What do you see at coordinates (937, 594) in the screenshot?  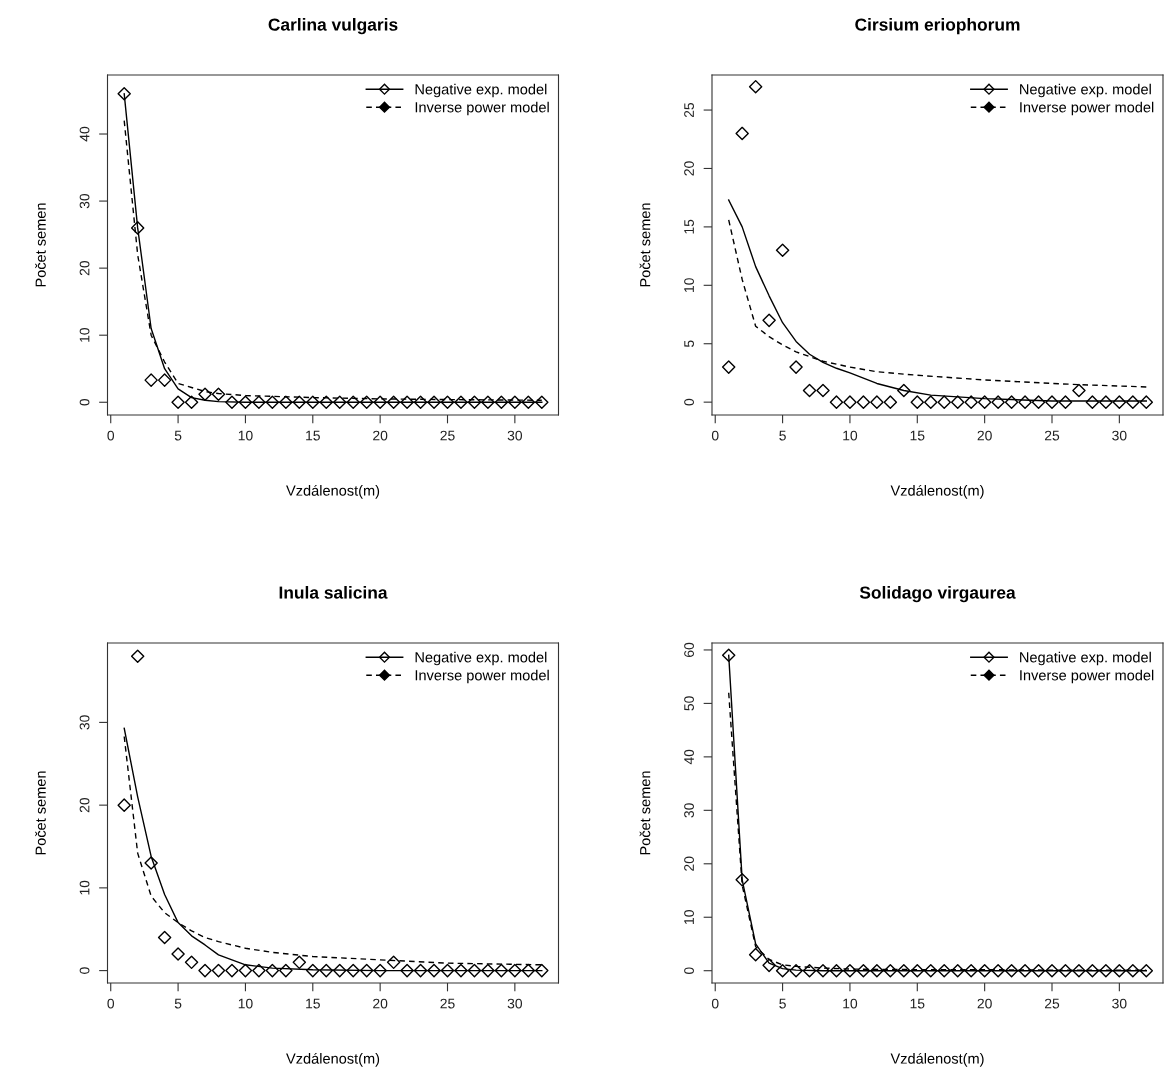 I see `chart-title: Solidago virgaurea` at bounding box center [937, 594].